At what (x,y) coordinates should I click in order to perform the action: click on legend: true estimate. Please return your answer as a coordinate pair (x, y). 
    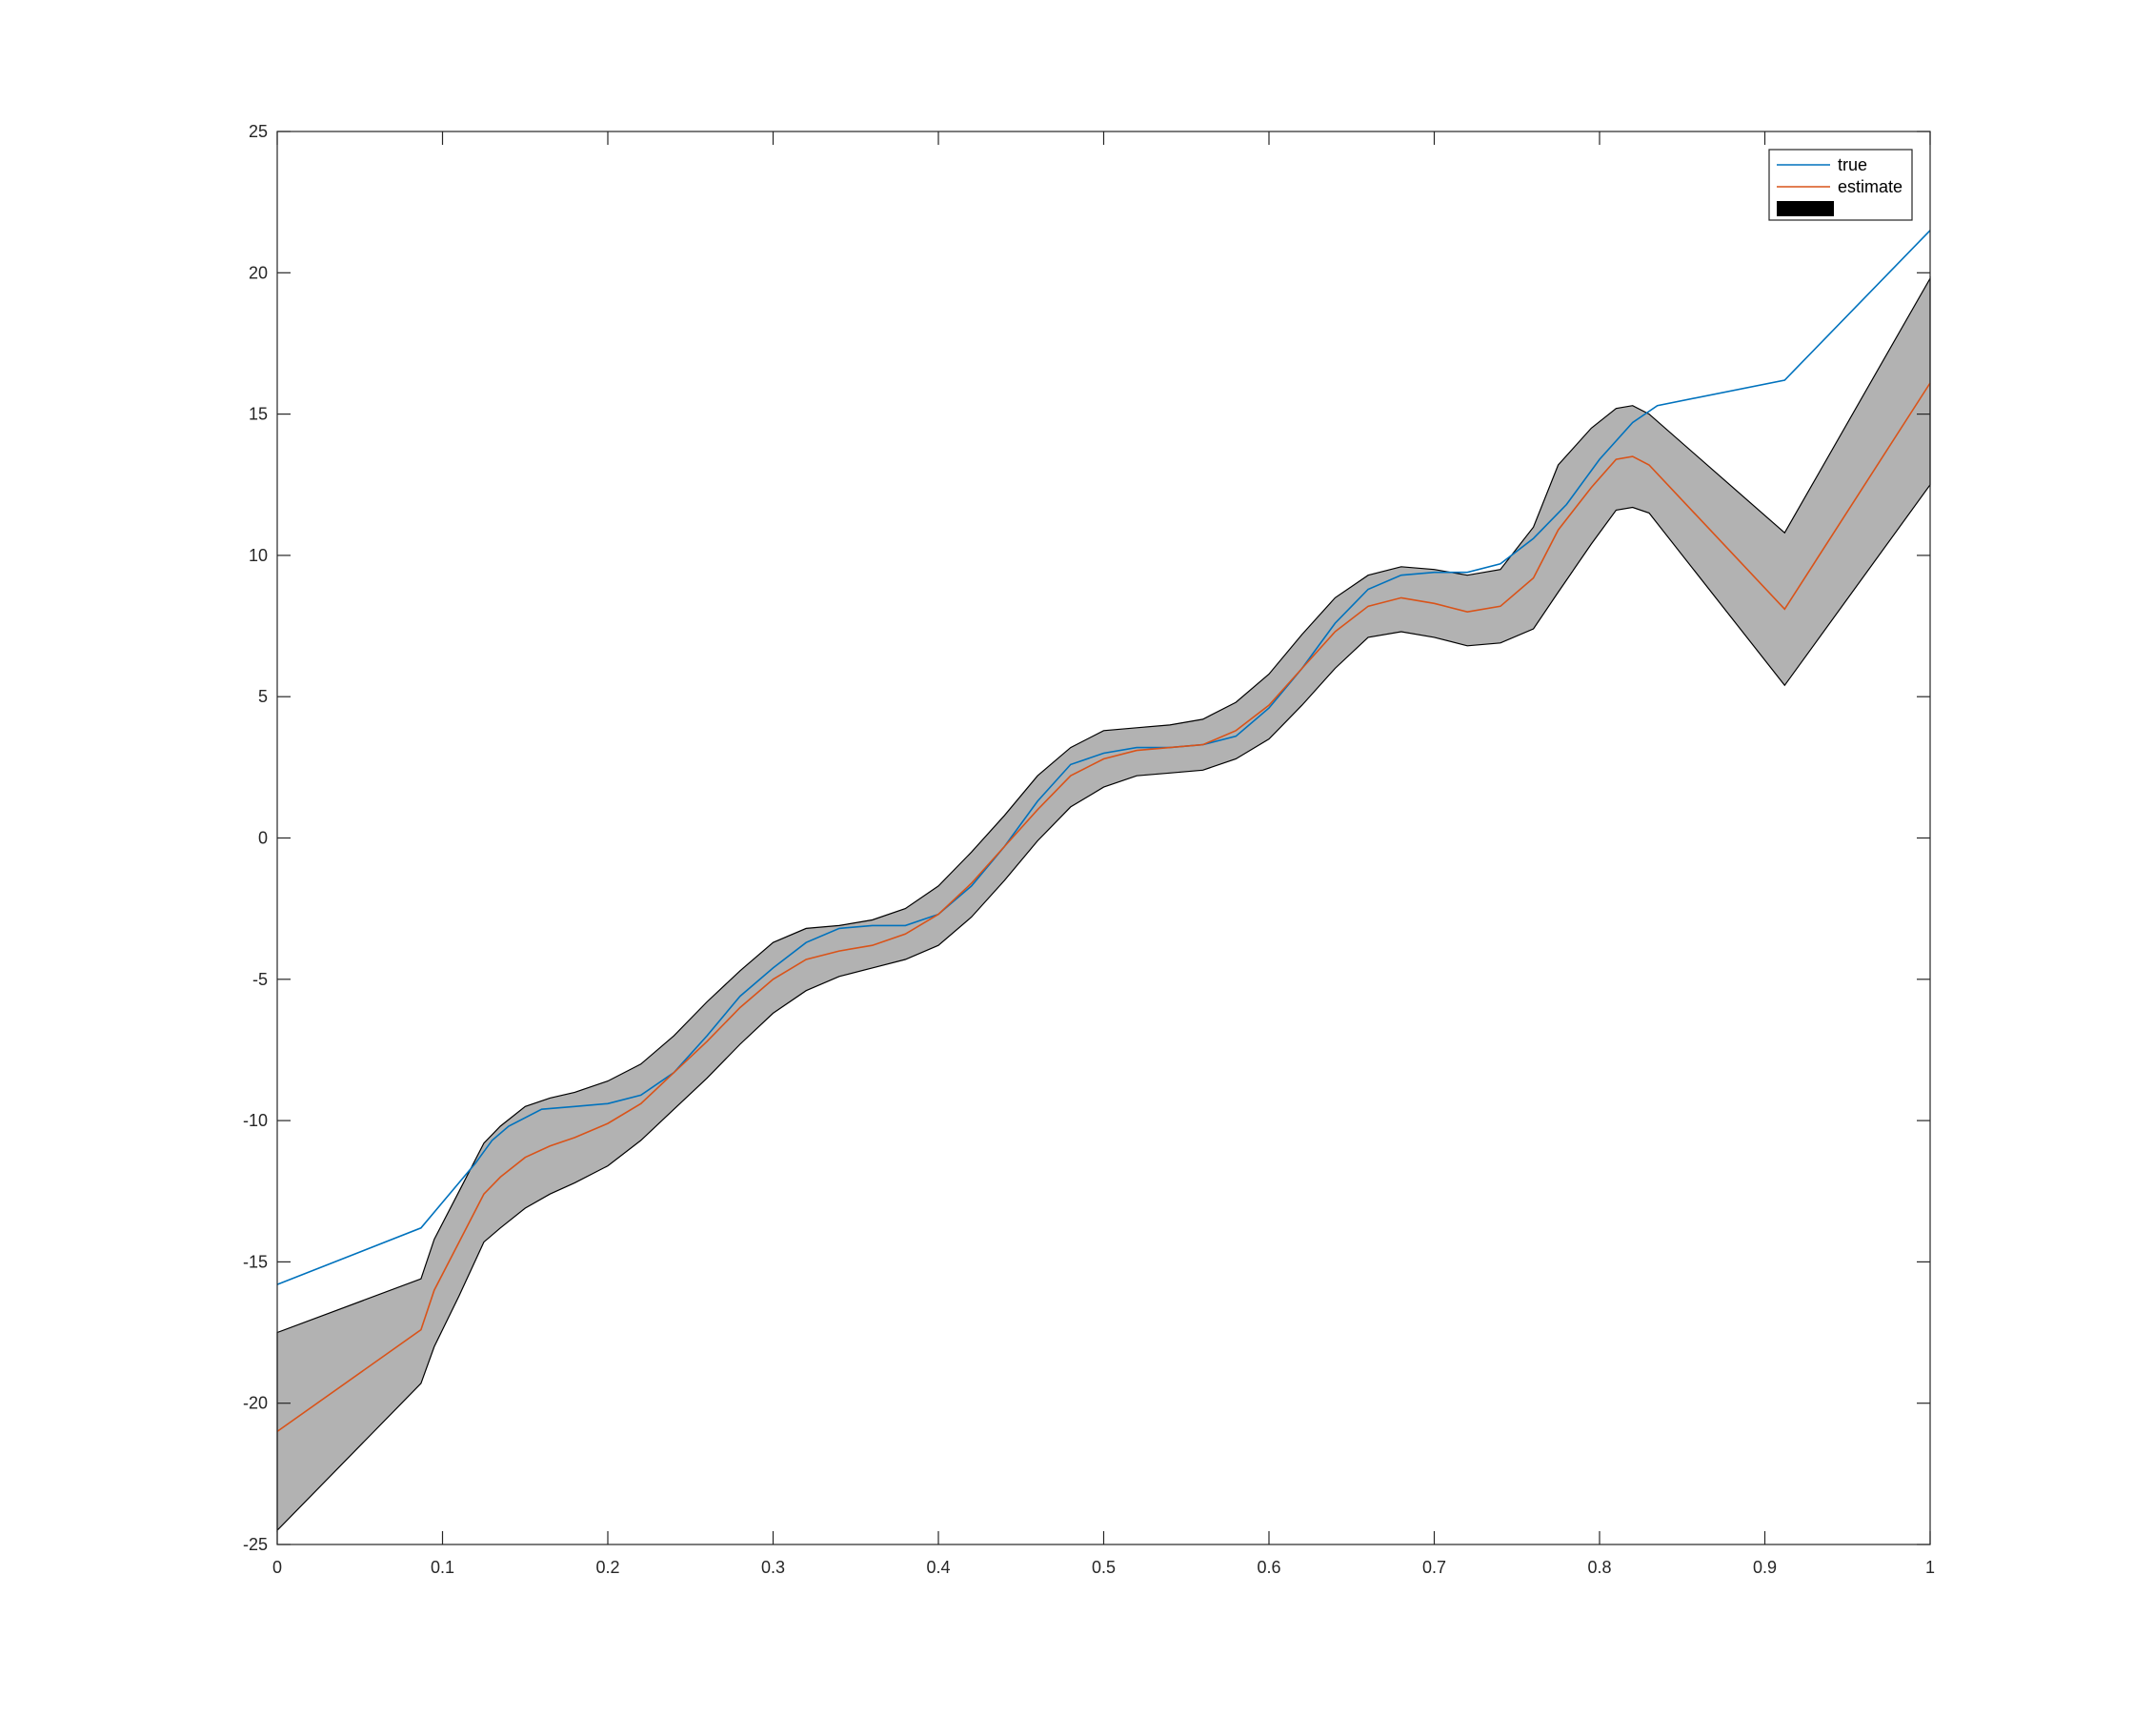
    Looking at the image, I should click on (1840, 185).